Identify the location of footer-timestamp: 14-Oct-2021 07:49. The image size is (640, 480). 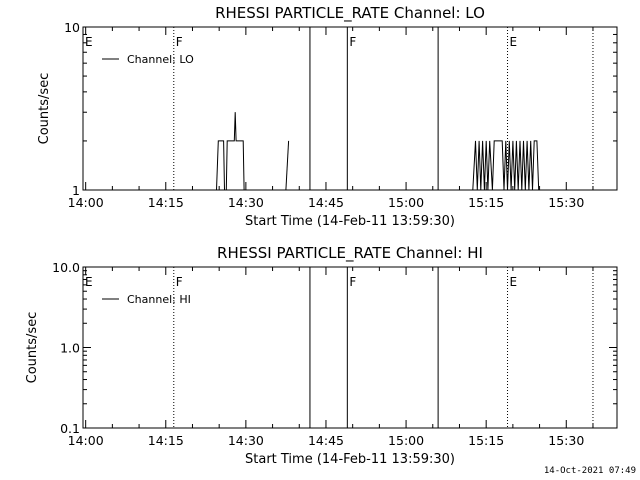
(589, 471).